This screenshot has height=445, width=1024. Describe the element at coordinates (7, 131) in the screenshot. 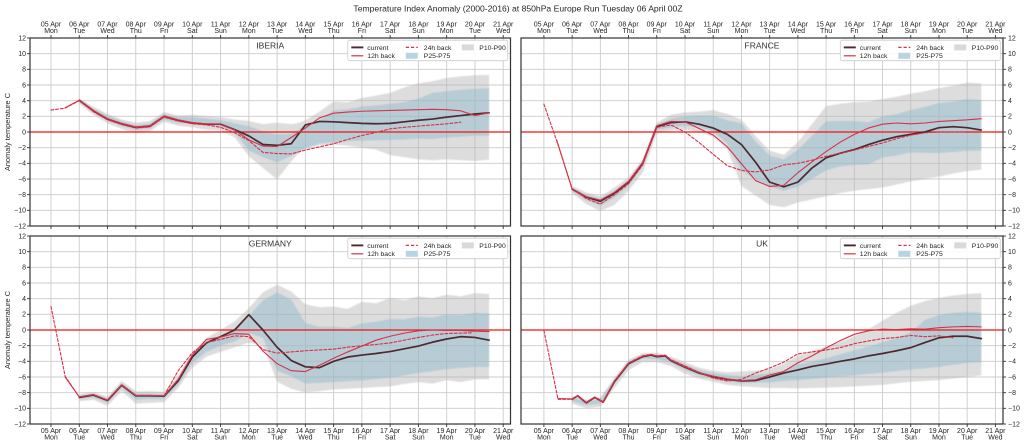

I see `svg-text: Anomaly temperature C` at that location.